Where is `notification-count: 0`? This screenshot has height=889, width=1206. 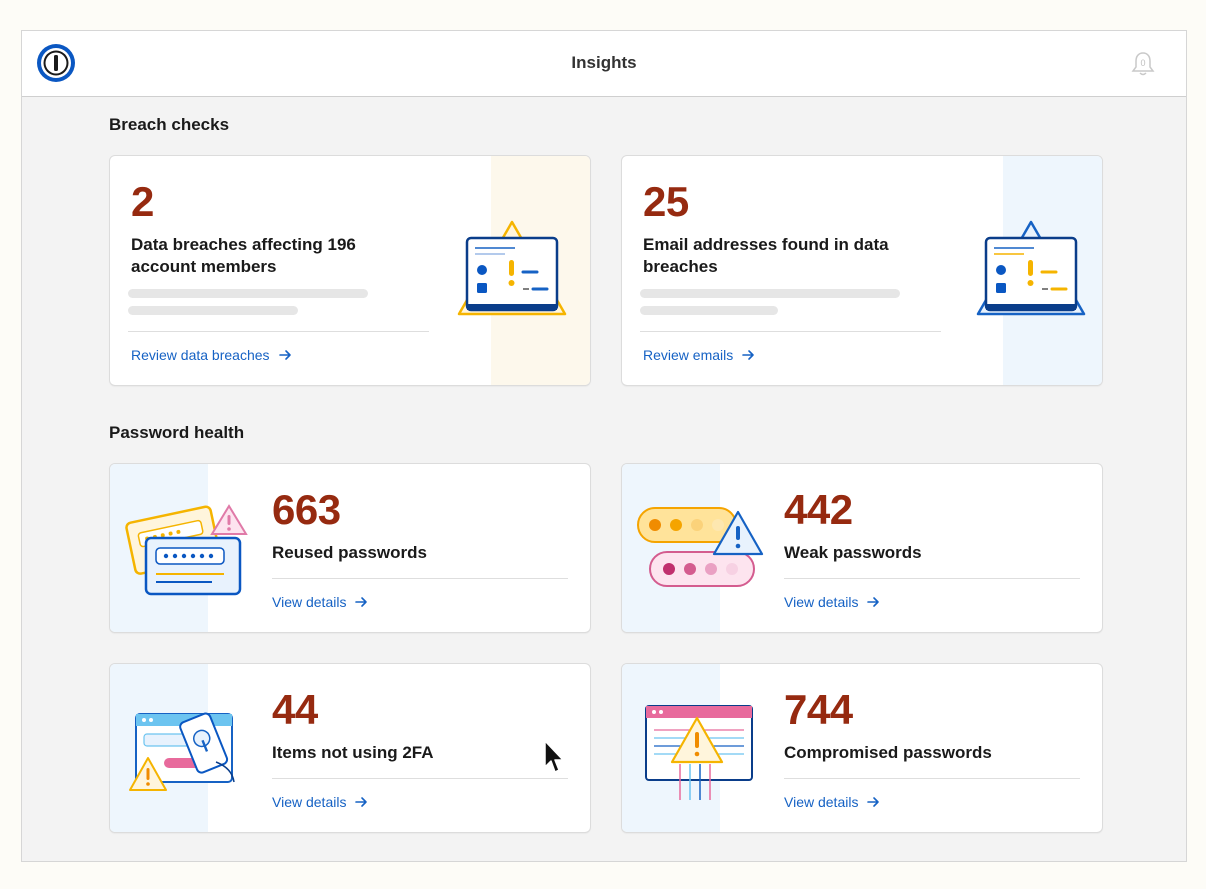 notification-count: 0 is located at coordinates (1142, 63).